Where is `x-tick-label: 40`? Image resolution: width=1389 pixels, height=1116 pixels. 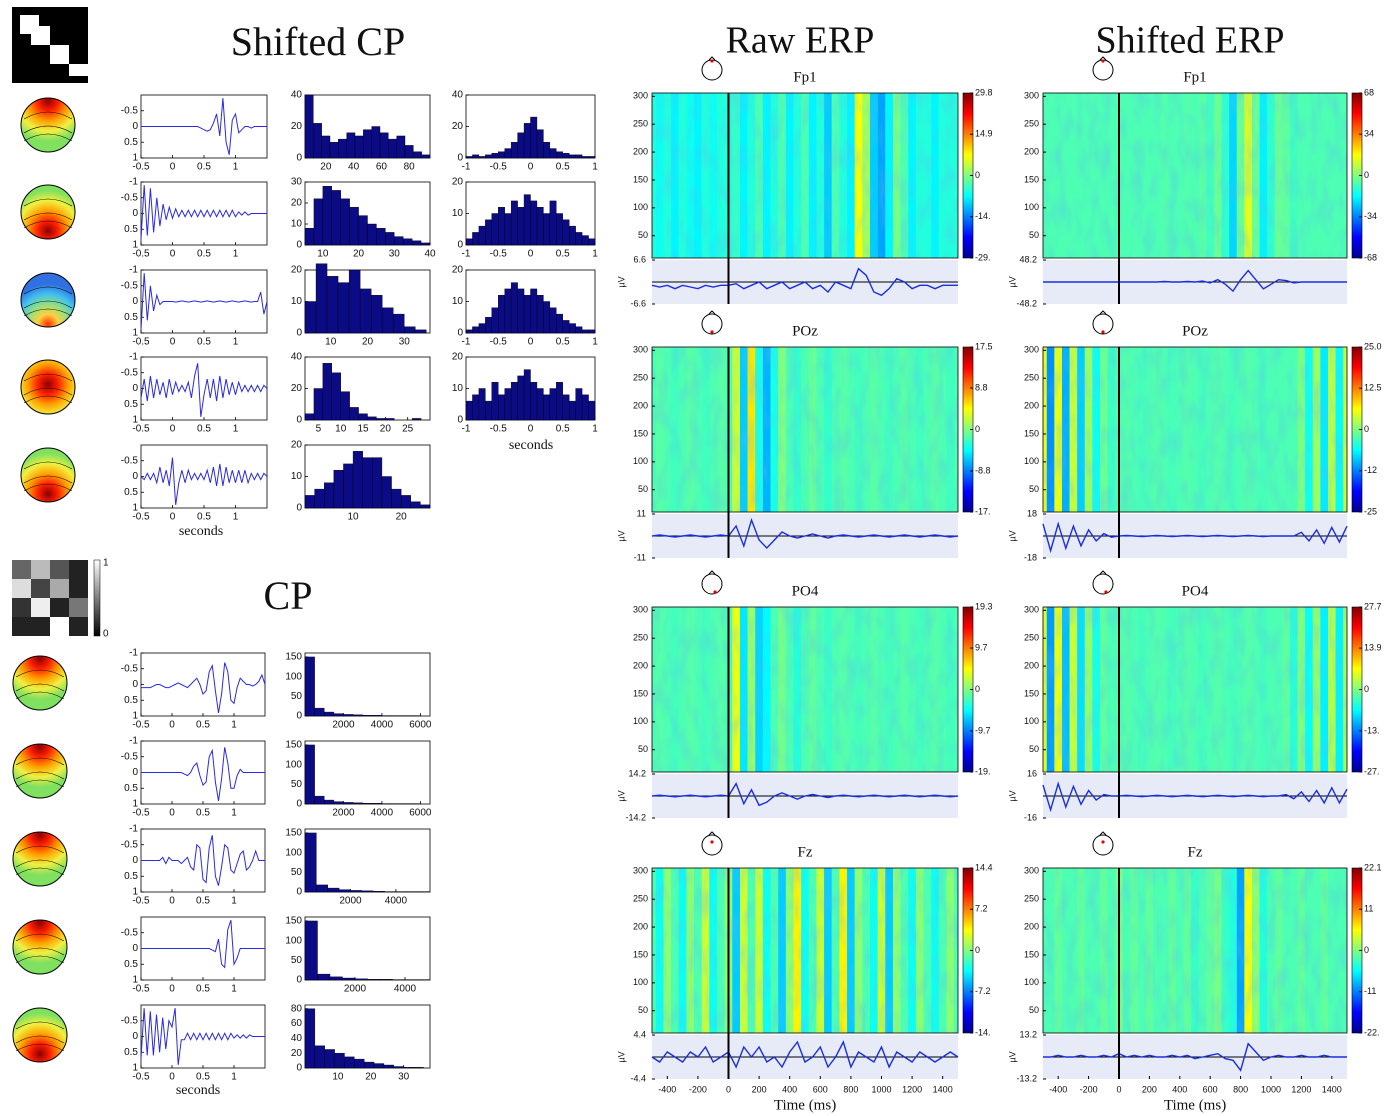
x-tick-label: 40 is located at coordinates (354, 167).